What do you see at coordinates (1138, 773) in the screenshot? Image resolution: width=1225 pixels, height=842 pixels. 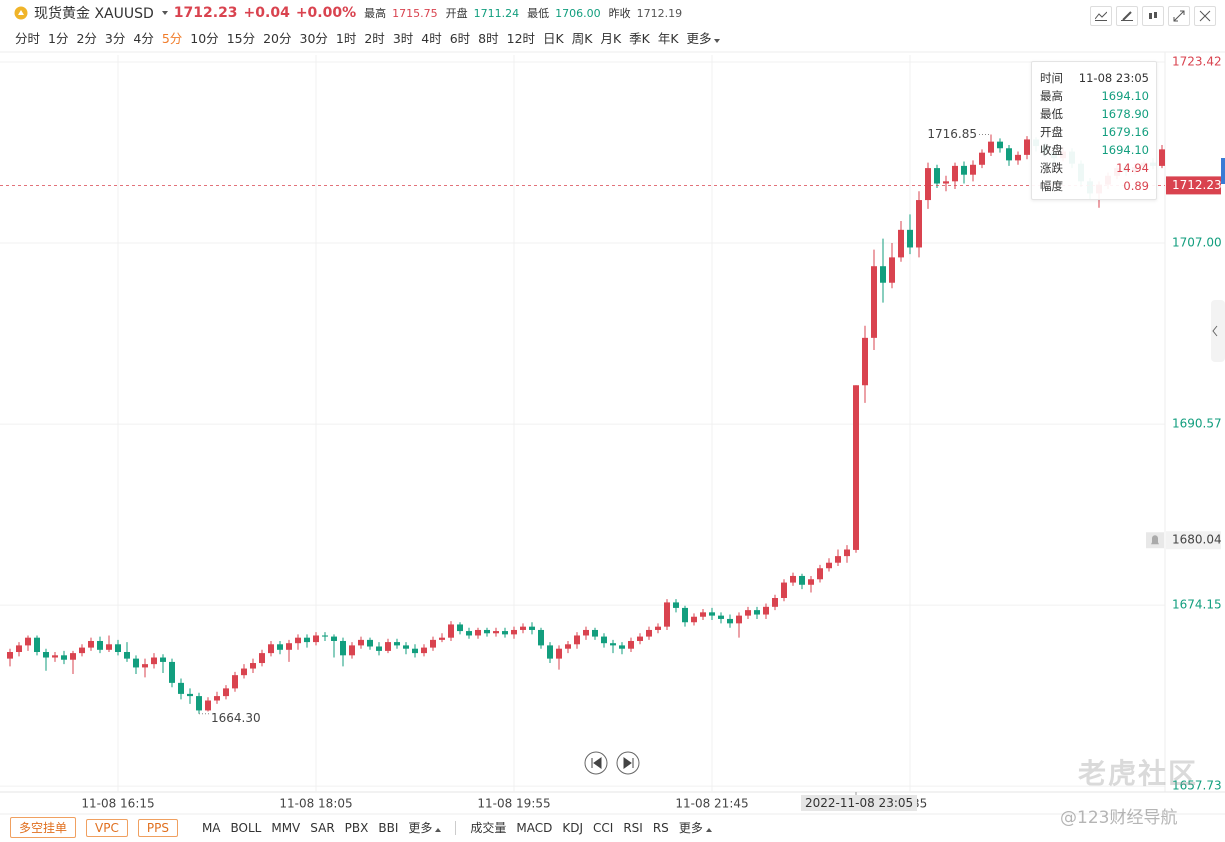 I see `watermark: 老虎社区` at bounding box center [1138, 773].